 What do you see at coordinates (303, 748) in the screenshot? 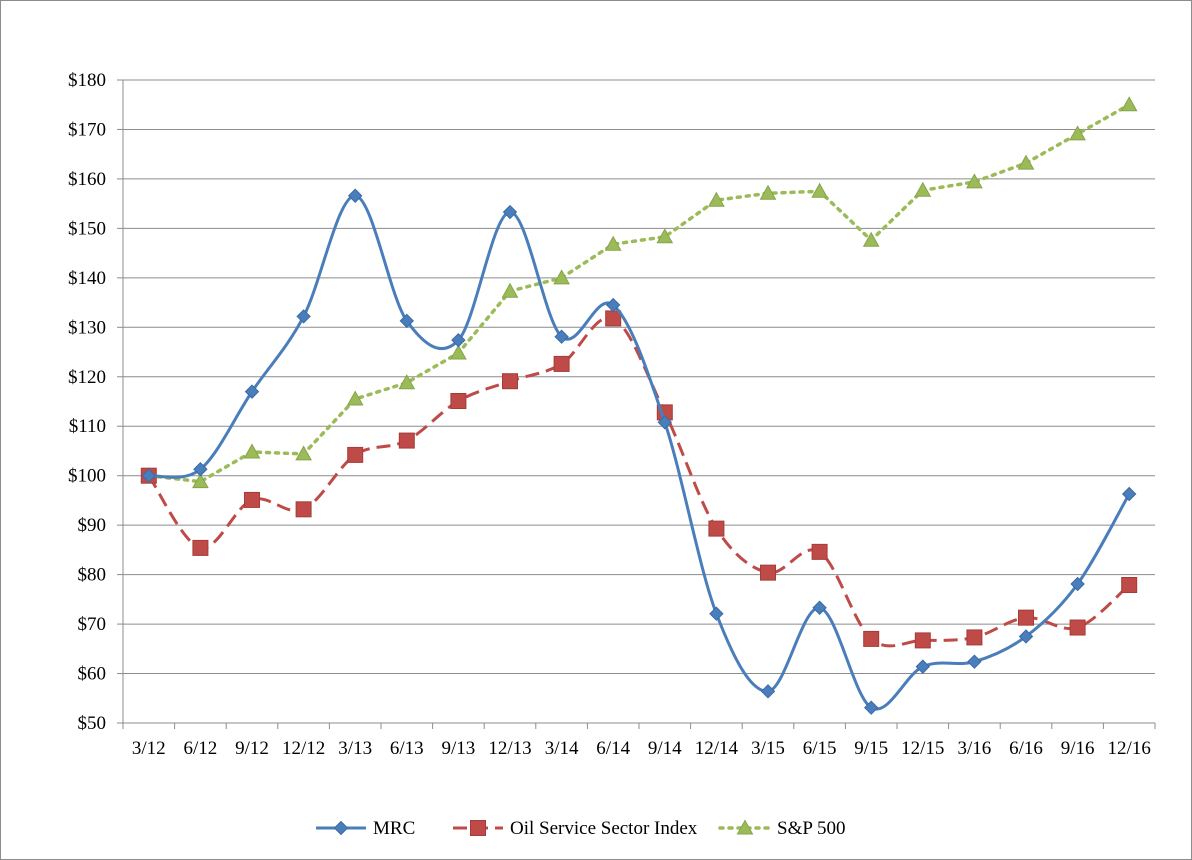
I see `x-tick-label: 12/12` at bounding box center [303, 748].